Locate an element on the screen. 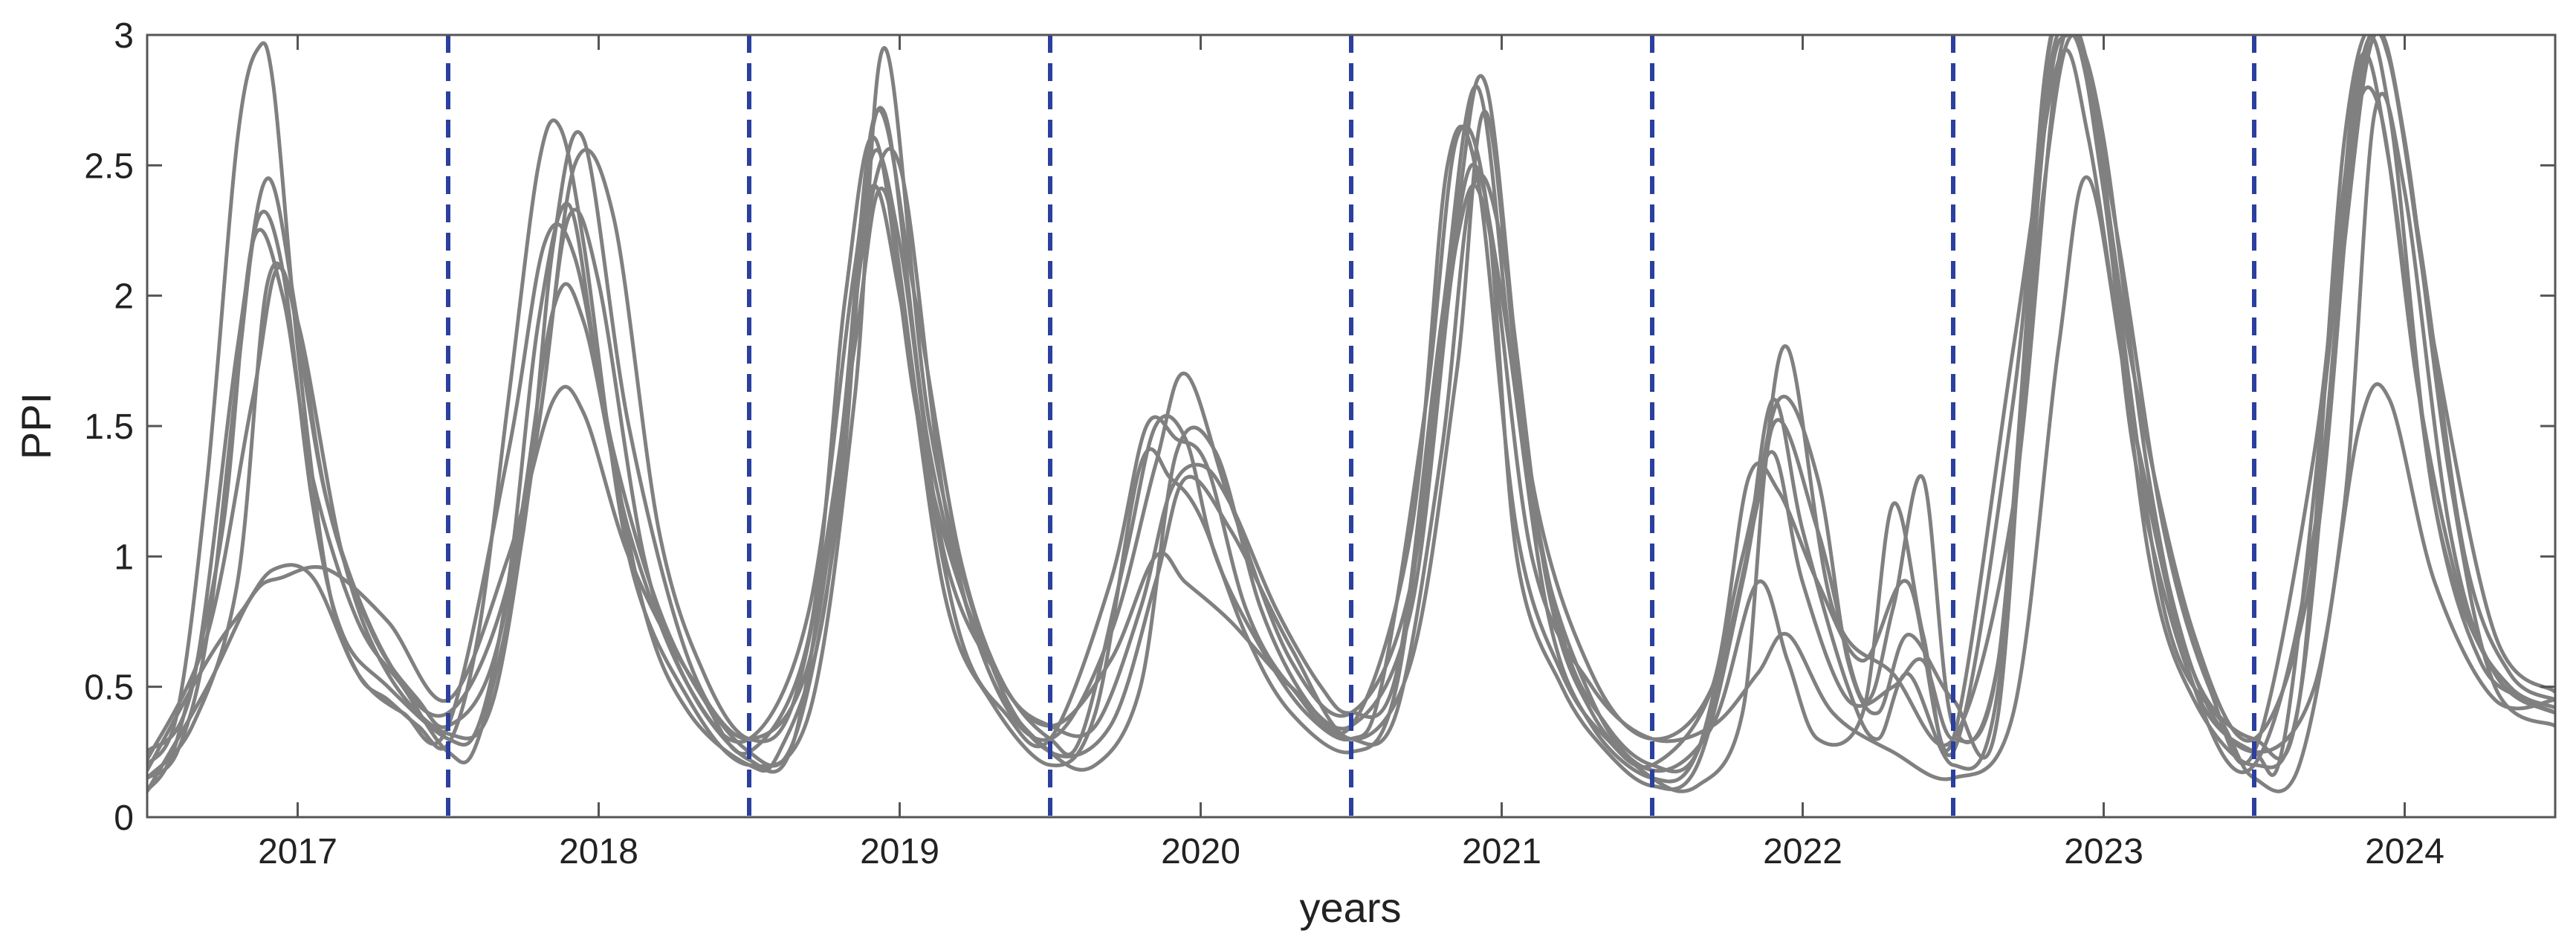 This screenshot has height=951, width=2576. y-tick-label: 3 is located at coordinates (124, 36).